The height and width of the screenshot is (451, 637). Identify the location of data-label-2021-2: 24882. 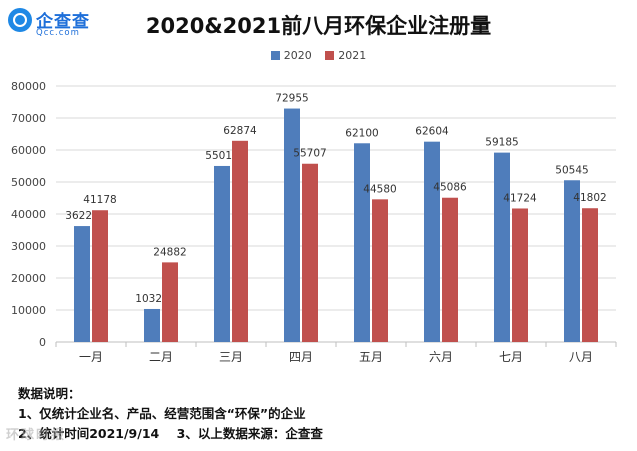
(169, 252).